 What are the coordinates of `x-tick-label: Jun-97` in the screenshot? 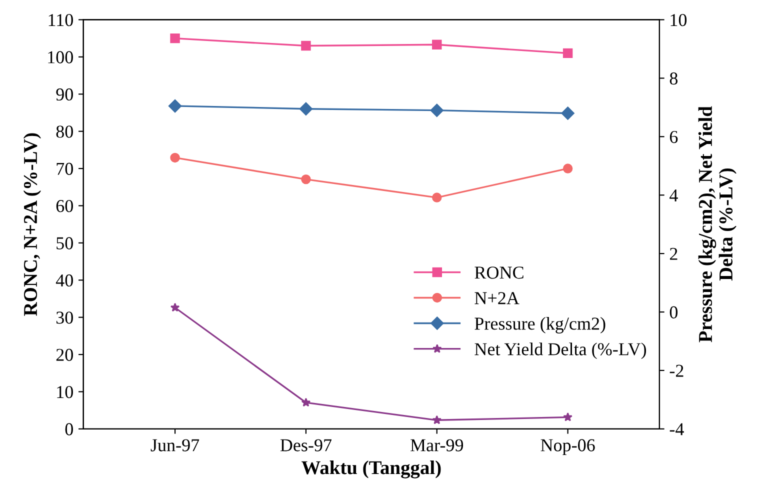 It's located at (175, 445).